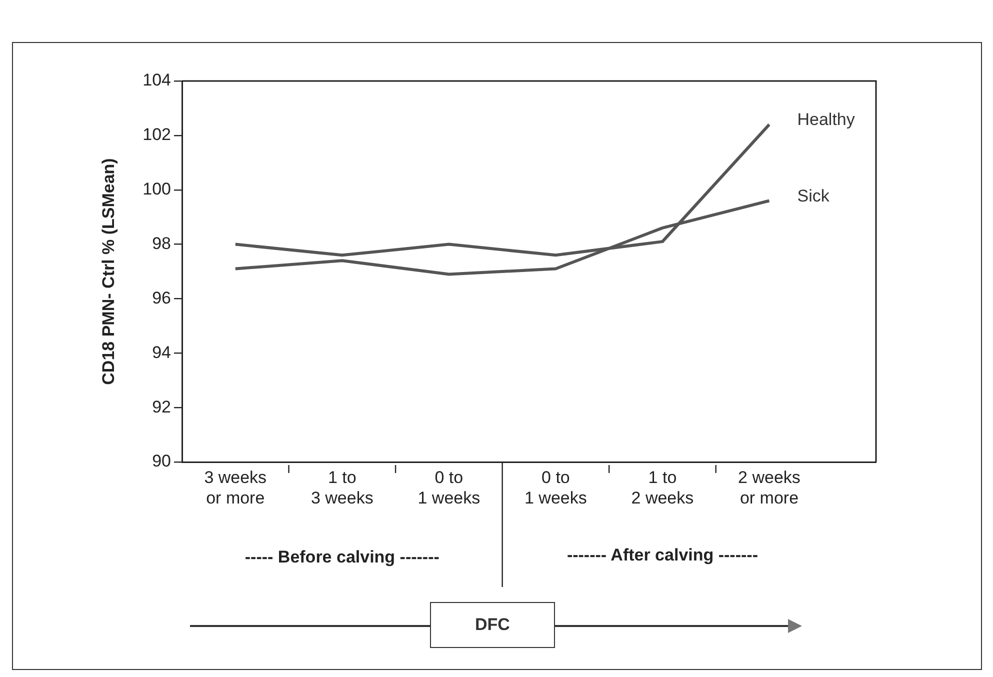 This screenshot has height=677, width=993. What do you see at coordinates (161, 406) in the screenshot?
I see `y-tick-label: 92` at bounding box center [161, 406].